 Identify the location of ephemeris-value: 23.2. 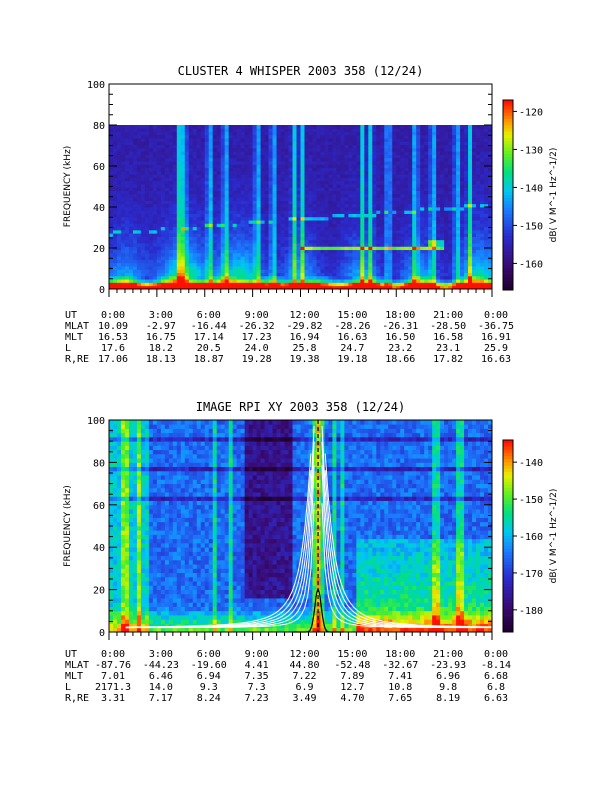
(400, 348).